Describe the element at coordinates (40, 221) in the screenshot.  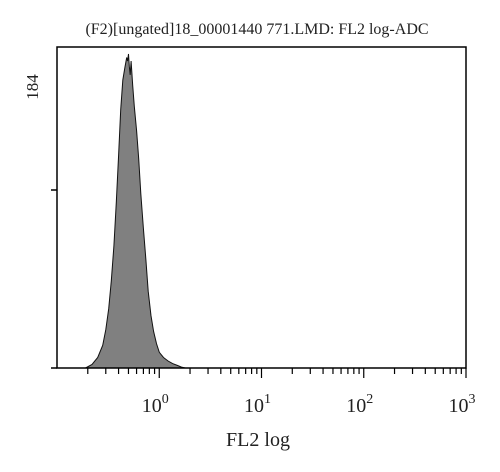
I see `y-axis: 184` at that location.